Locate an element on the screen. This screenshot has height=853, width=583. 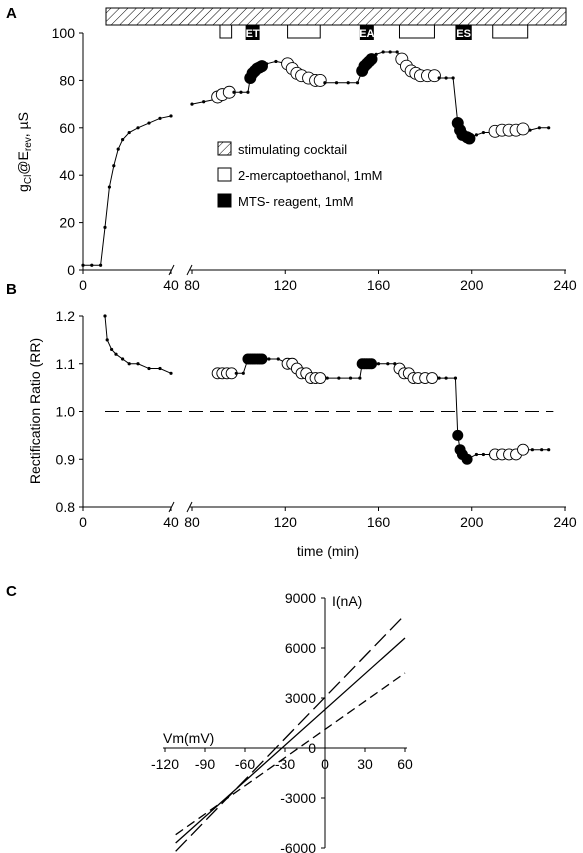
x-tick-label: 80 is located at coordinates (192, 522).